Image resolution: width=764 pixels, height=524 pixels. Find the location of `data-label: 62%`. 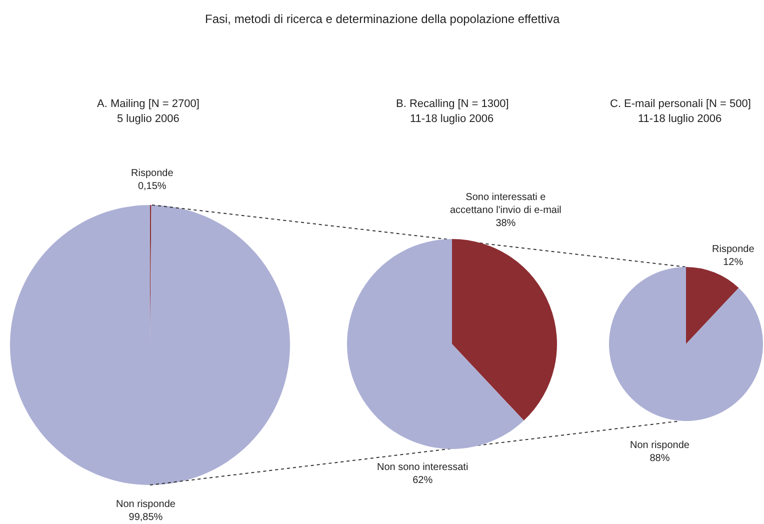

data-label: 62% is located at coordinates (422, 480).